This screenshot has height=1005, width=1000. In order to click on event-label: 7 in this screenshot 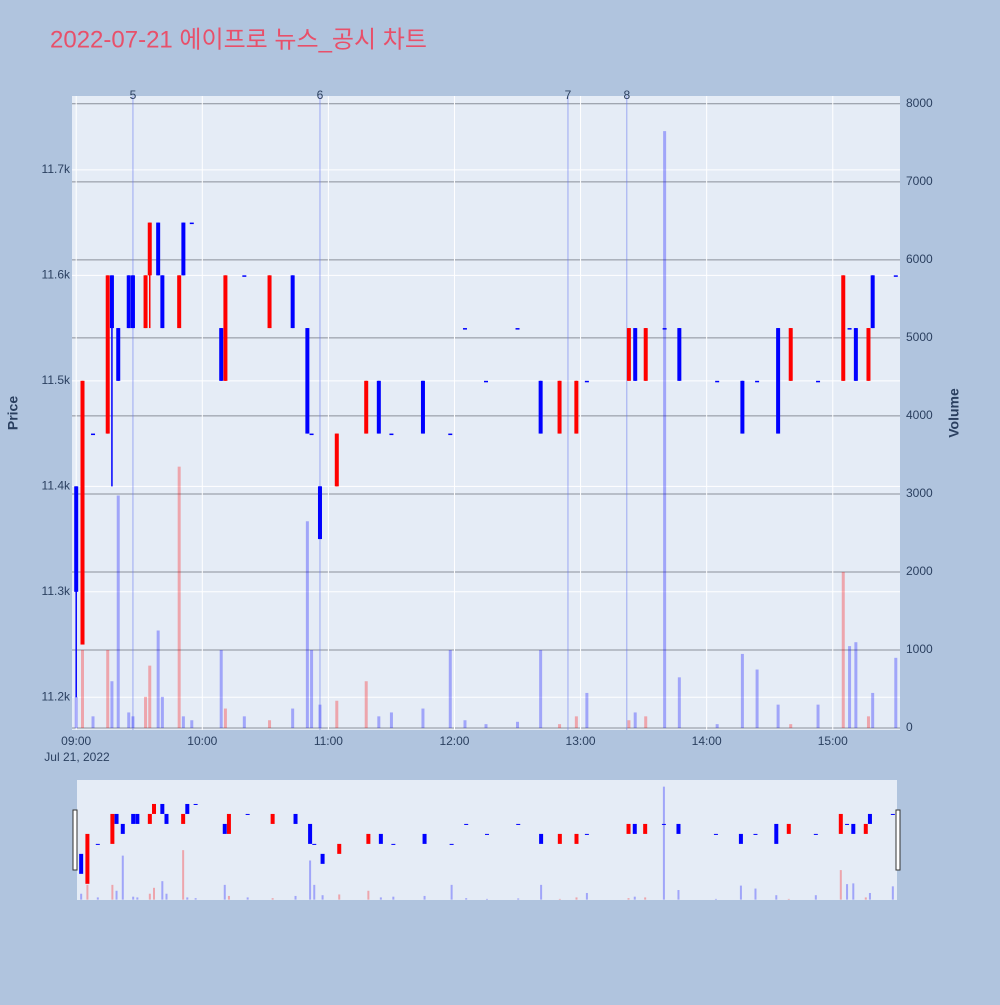, I will do `click(568, 95)`.